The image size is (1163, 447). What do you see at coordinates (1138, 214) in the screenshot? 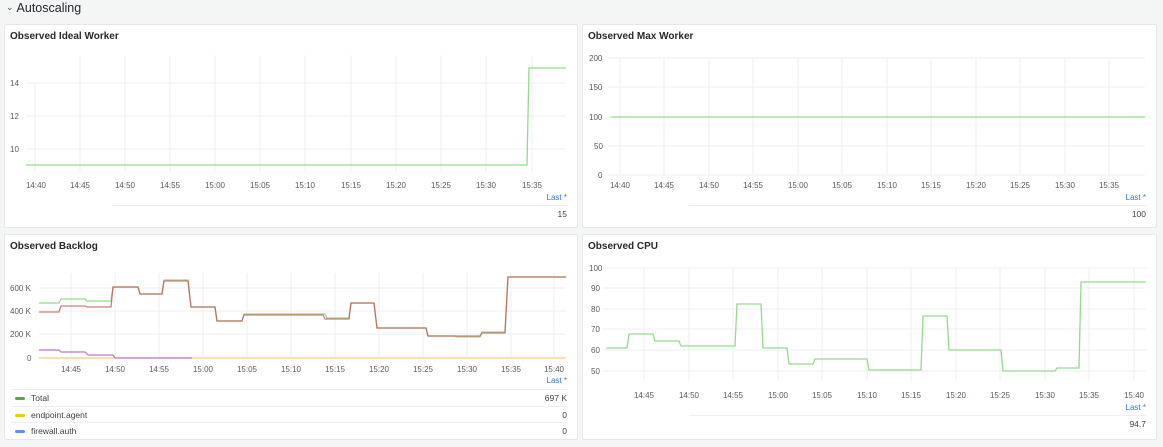
I see `last-value: 100` at bounding box center [1138, 214].